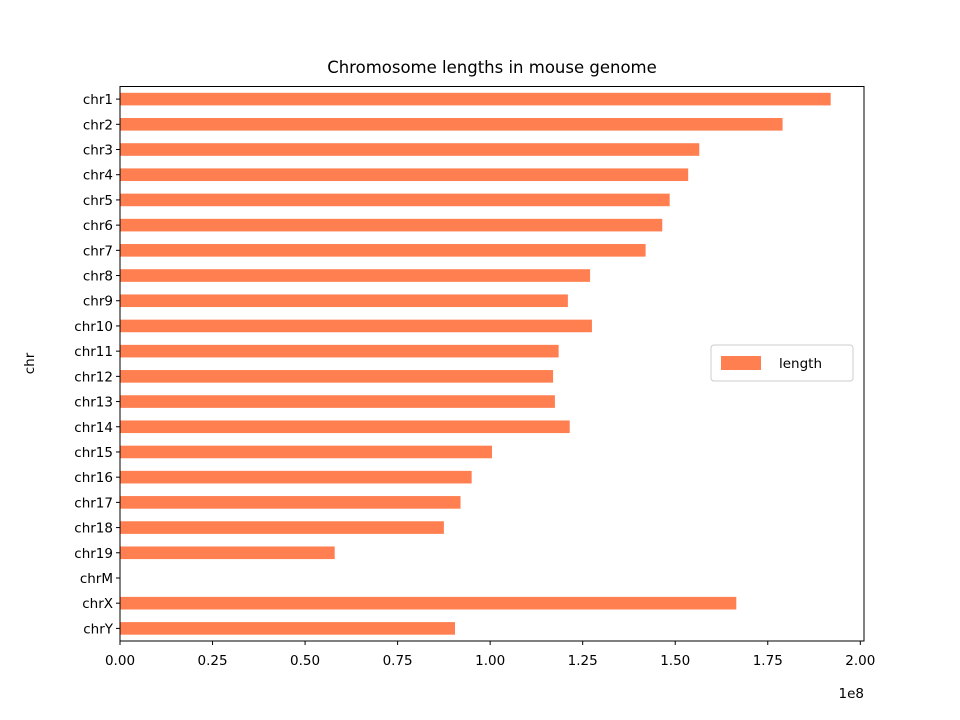  I want to click on x-tick-label: 0.00, so click(120, 661).